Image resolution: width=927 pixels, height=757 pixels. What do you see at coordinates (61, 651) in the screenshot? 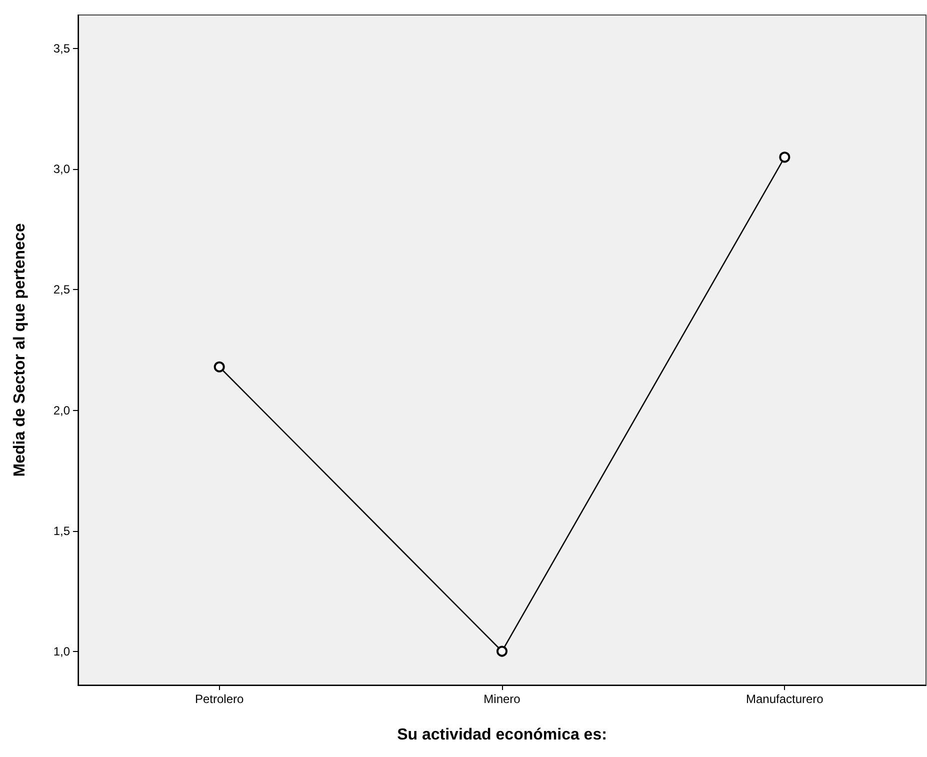
I see `y-tick-label: 1,0` at bounding box center [61, 651].